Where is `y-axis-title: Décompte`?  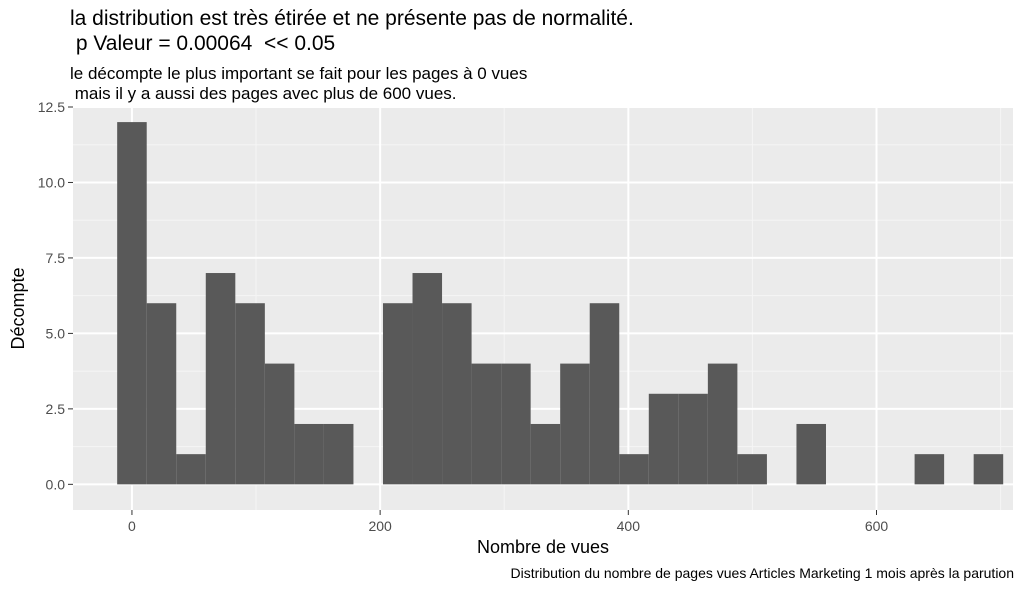 y-axis-title: Décompte is located at coordinates (18, 308).